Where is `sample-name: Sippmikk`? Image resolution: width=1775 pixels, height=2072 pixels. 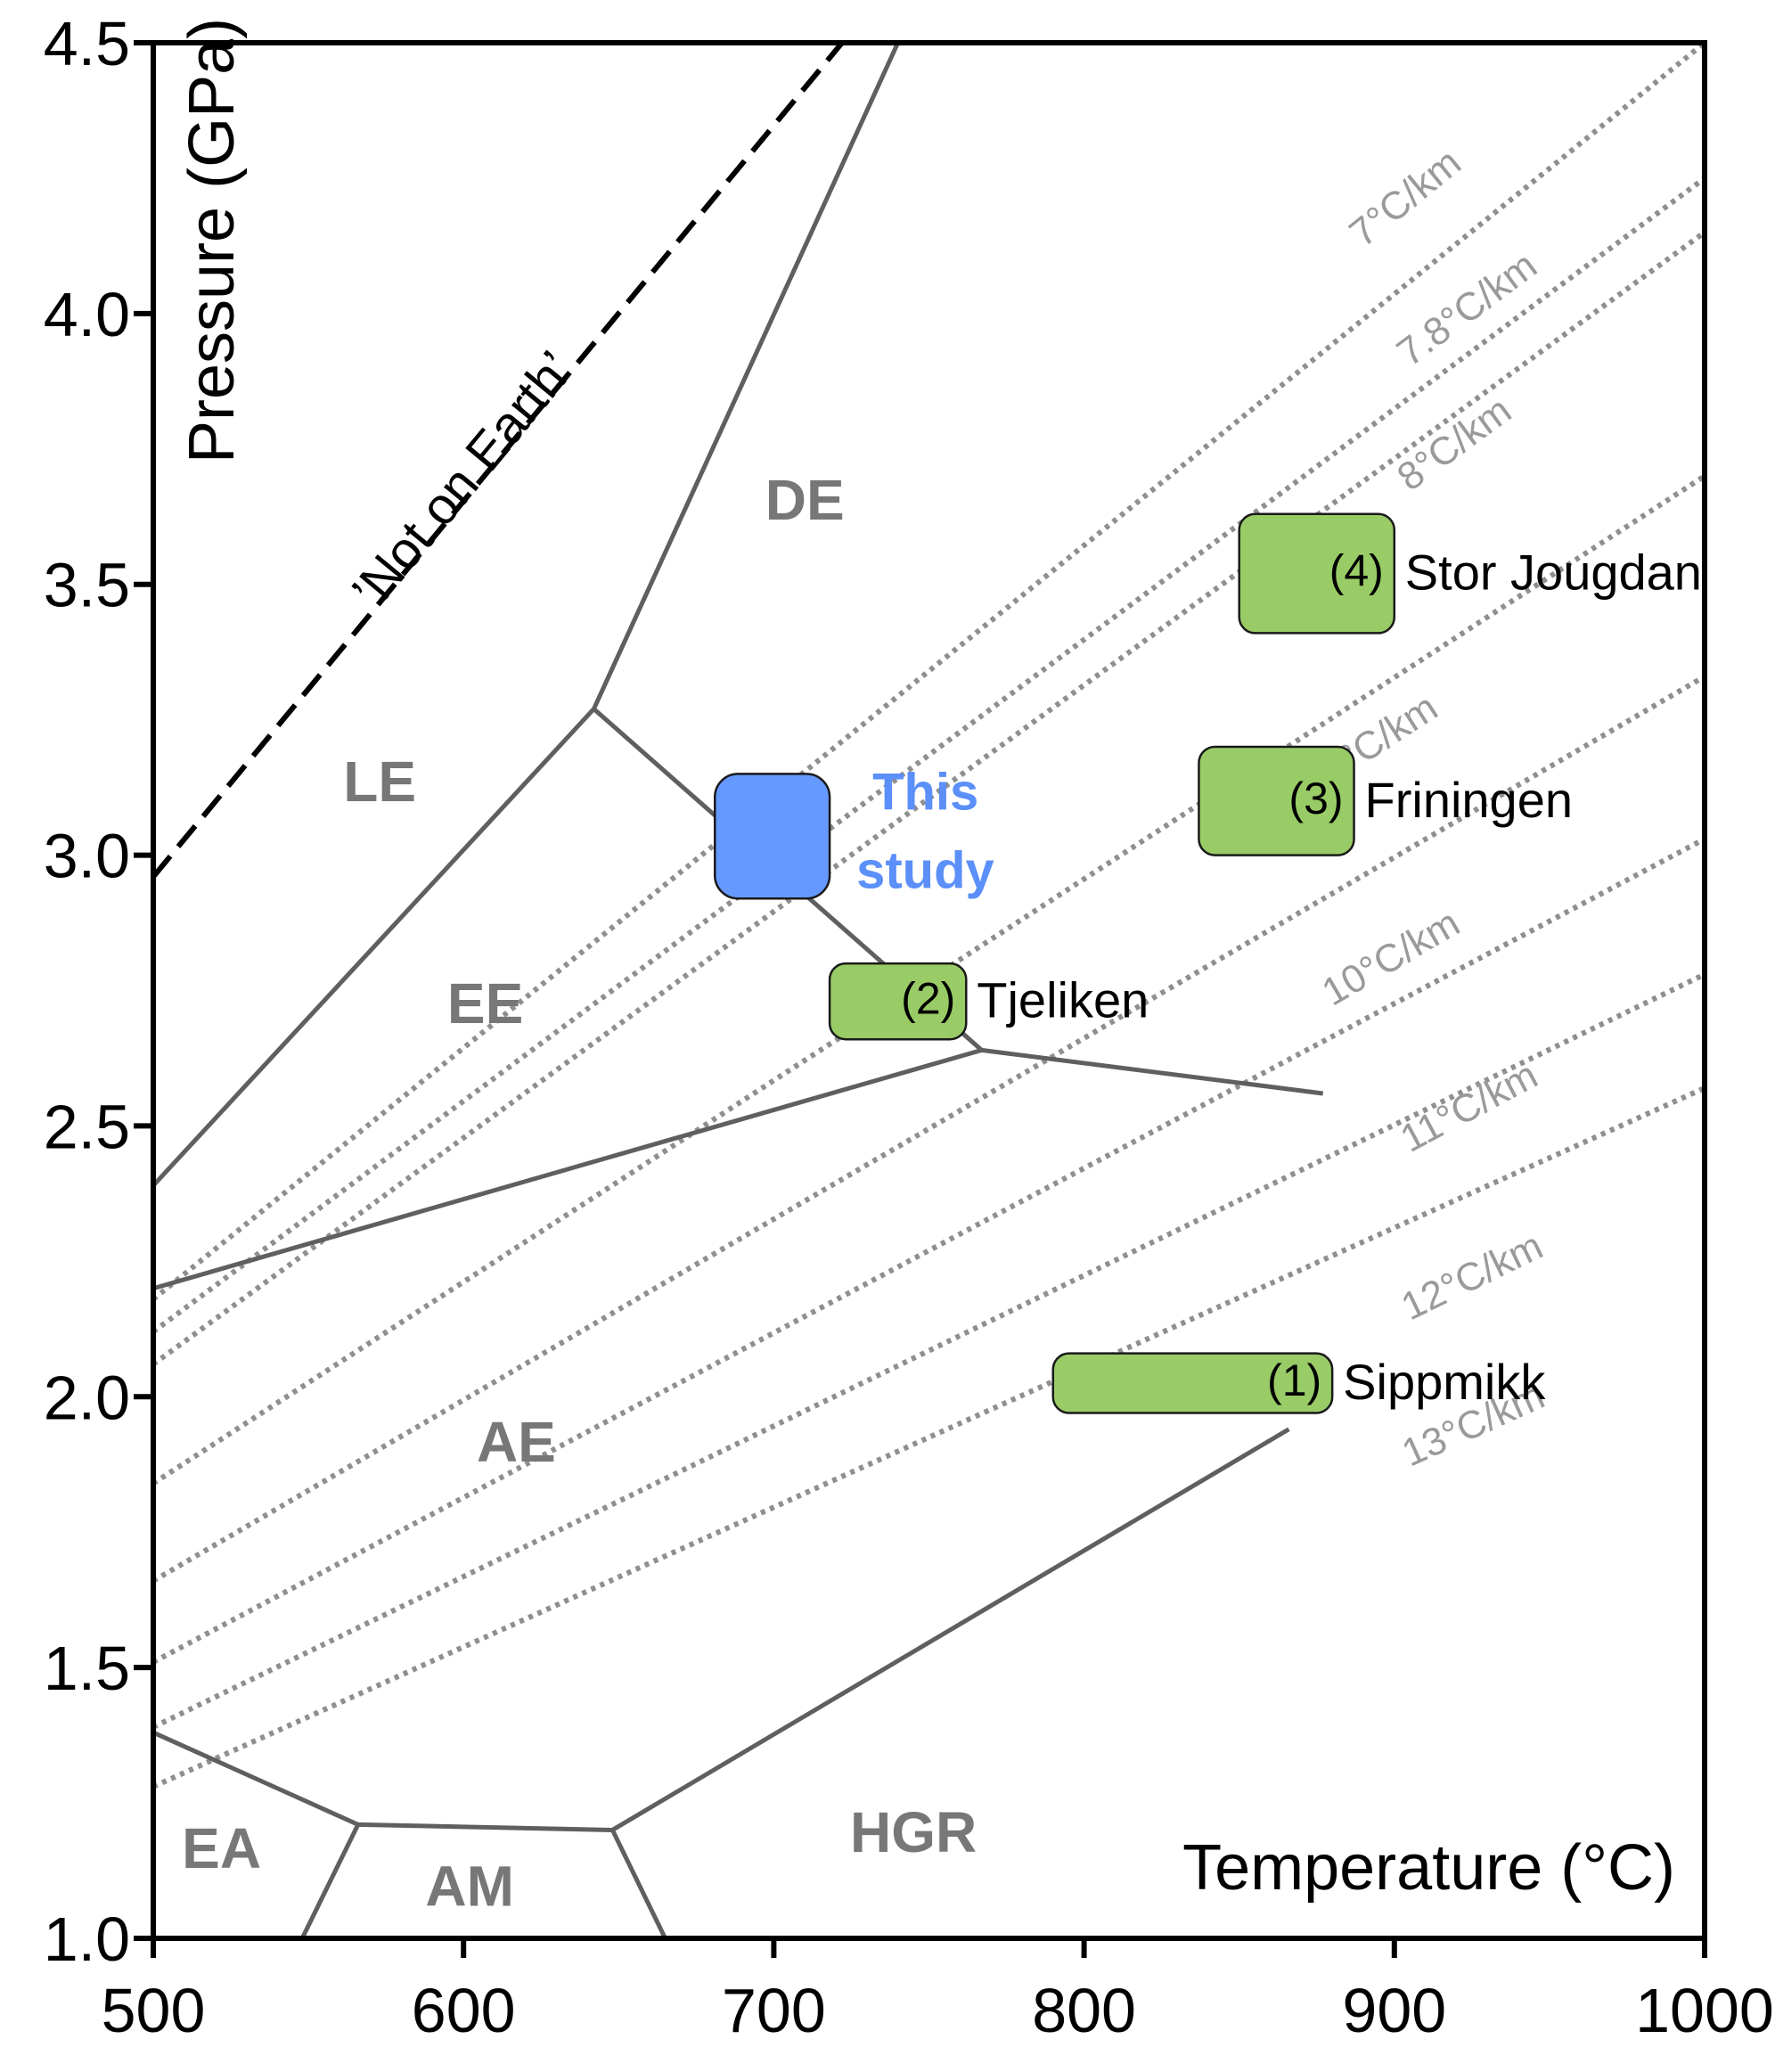 sample-name: Sippmikk is located at coordinates (1444, 1382).